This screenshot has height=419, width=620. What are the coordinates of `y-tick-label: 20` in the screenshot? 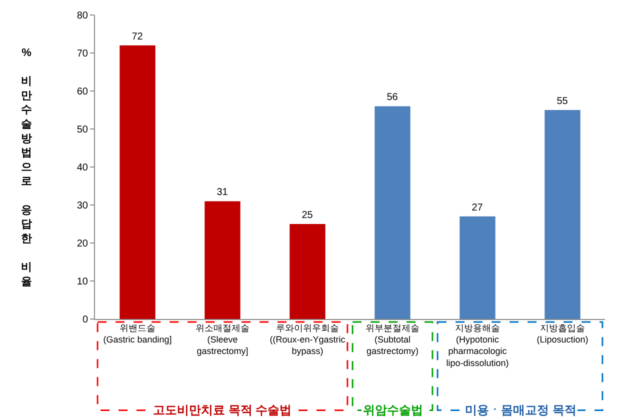 It's located at (82, 244).